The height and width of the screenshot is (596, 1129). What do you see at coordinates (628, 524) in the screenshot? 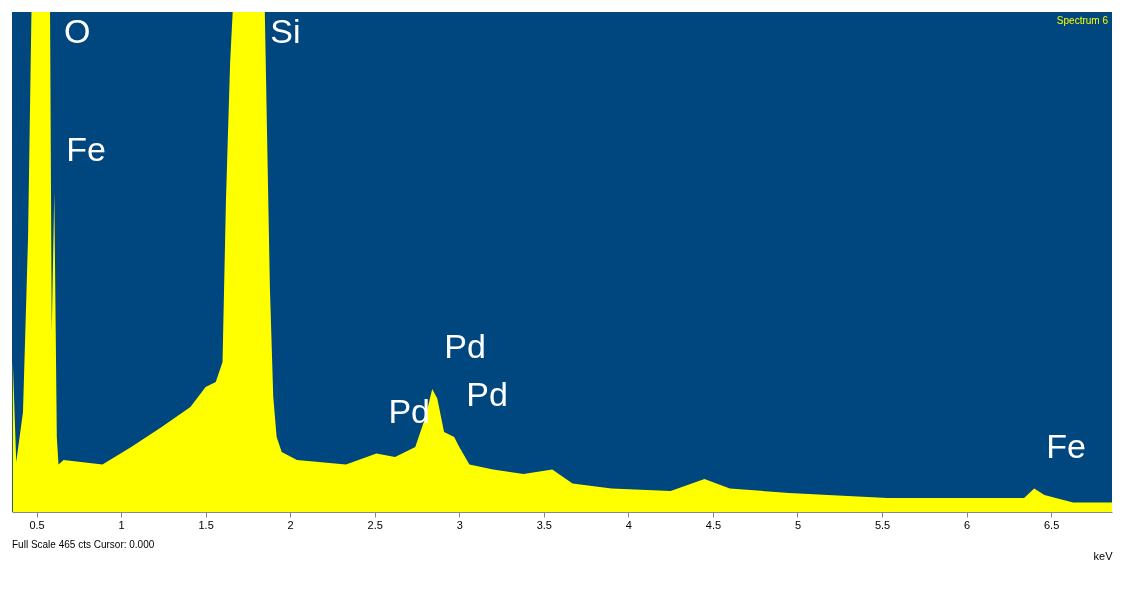
I see `x-tick-label: 4` at bounding box center [628, 524].